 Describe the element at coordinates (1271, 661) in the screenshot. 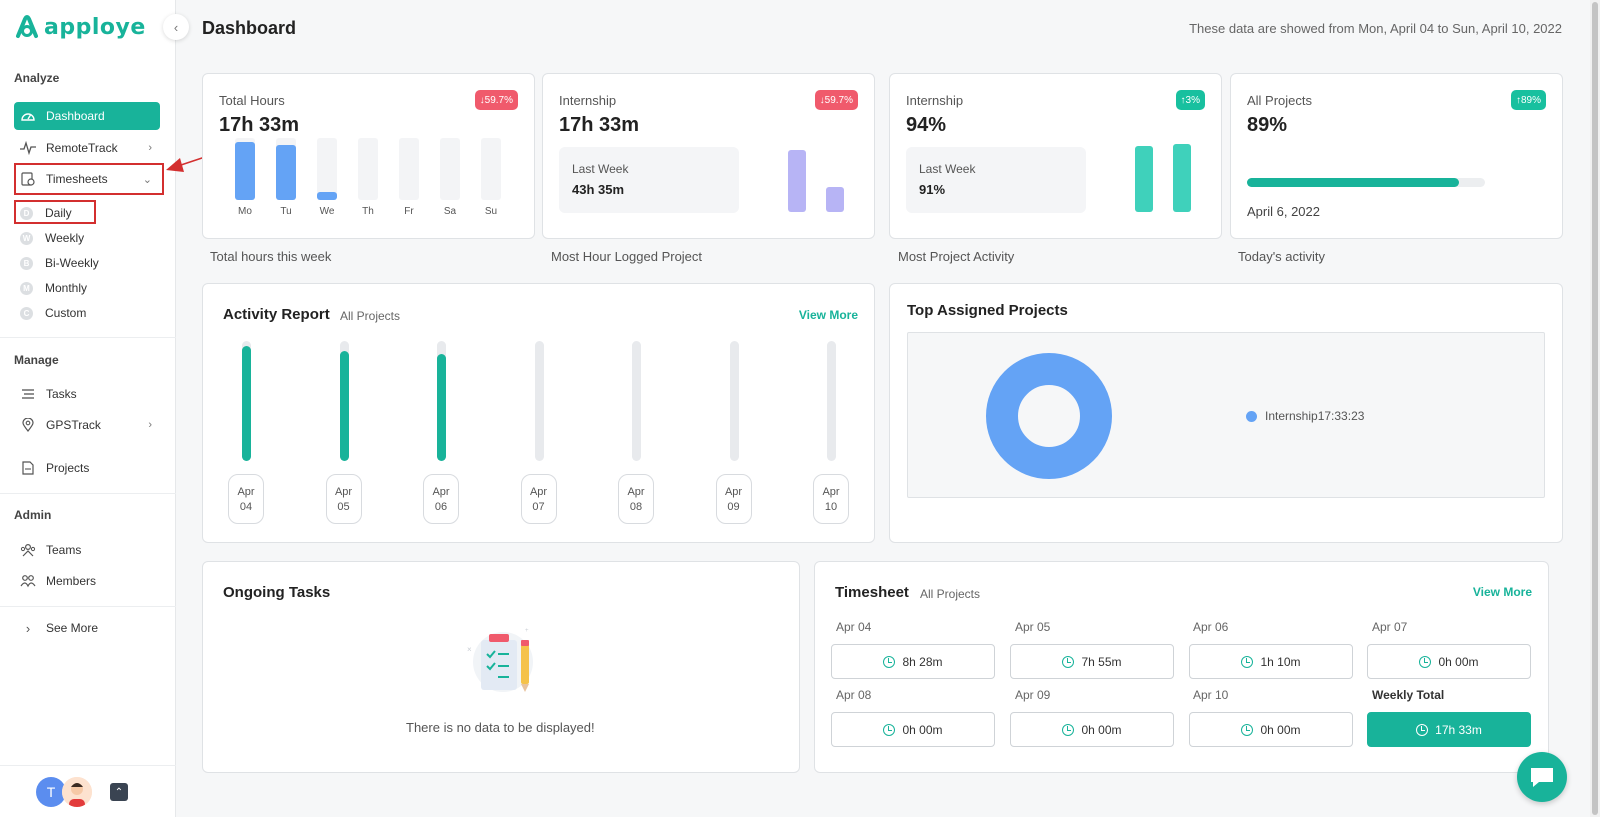

I see `ts-hours-box: 1h 10m` at that location.